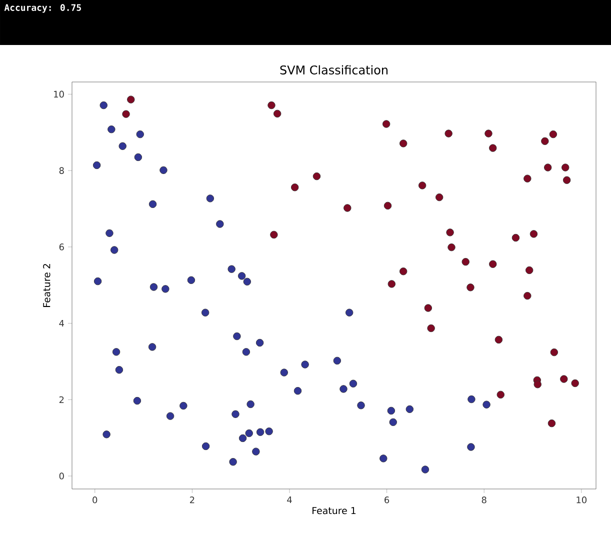  Describe the element at coordinates (95, 500) in the screenshot. I see `x-tick-label: 0` at that location.